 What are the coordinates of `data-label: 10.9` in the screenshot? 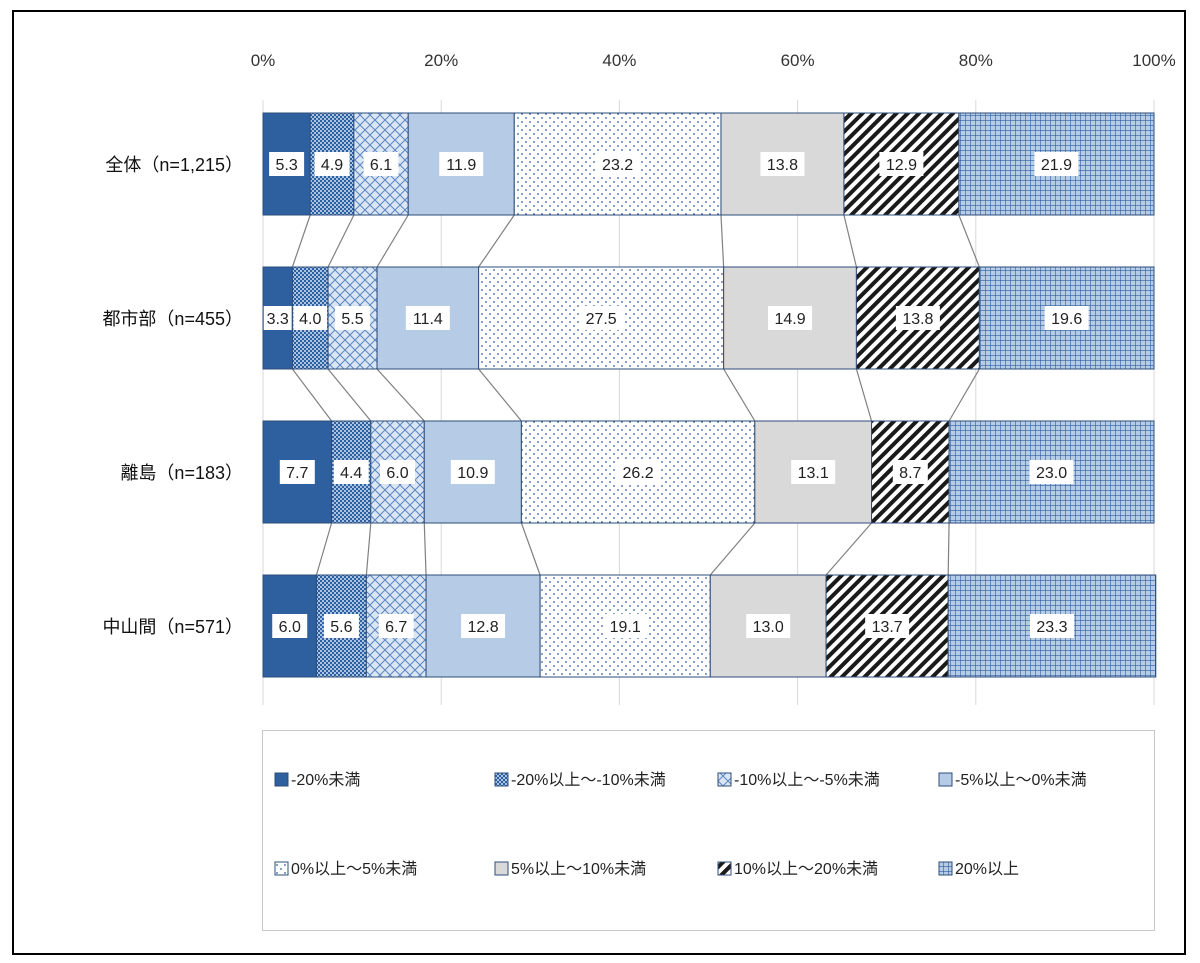 It's located at (472, 473).